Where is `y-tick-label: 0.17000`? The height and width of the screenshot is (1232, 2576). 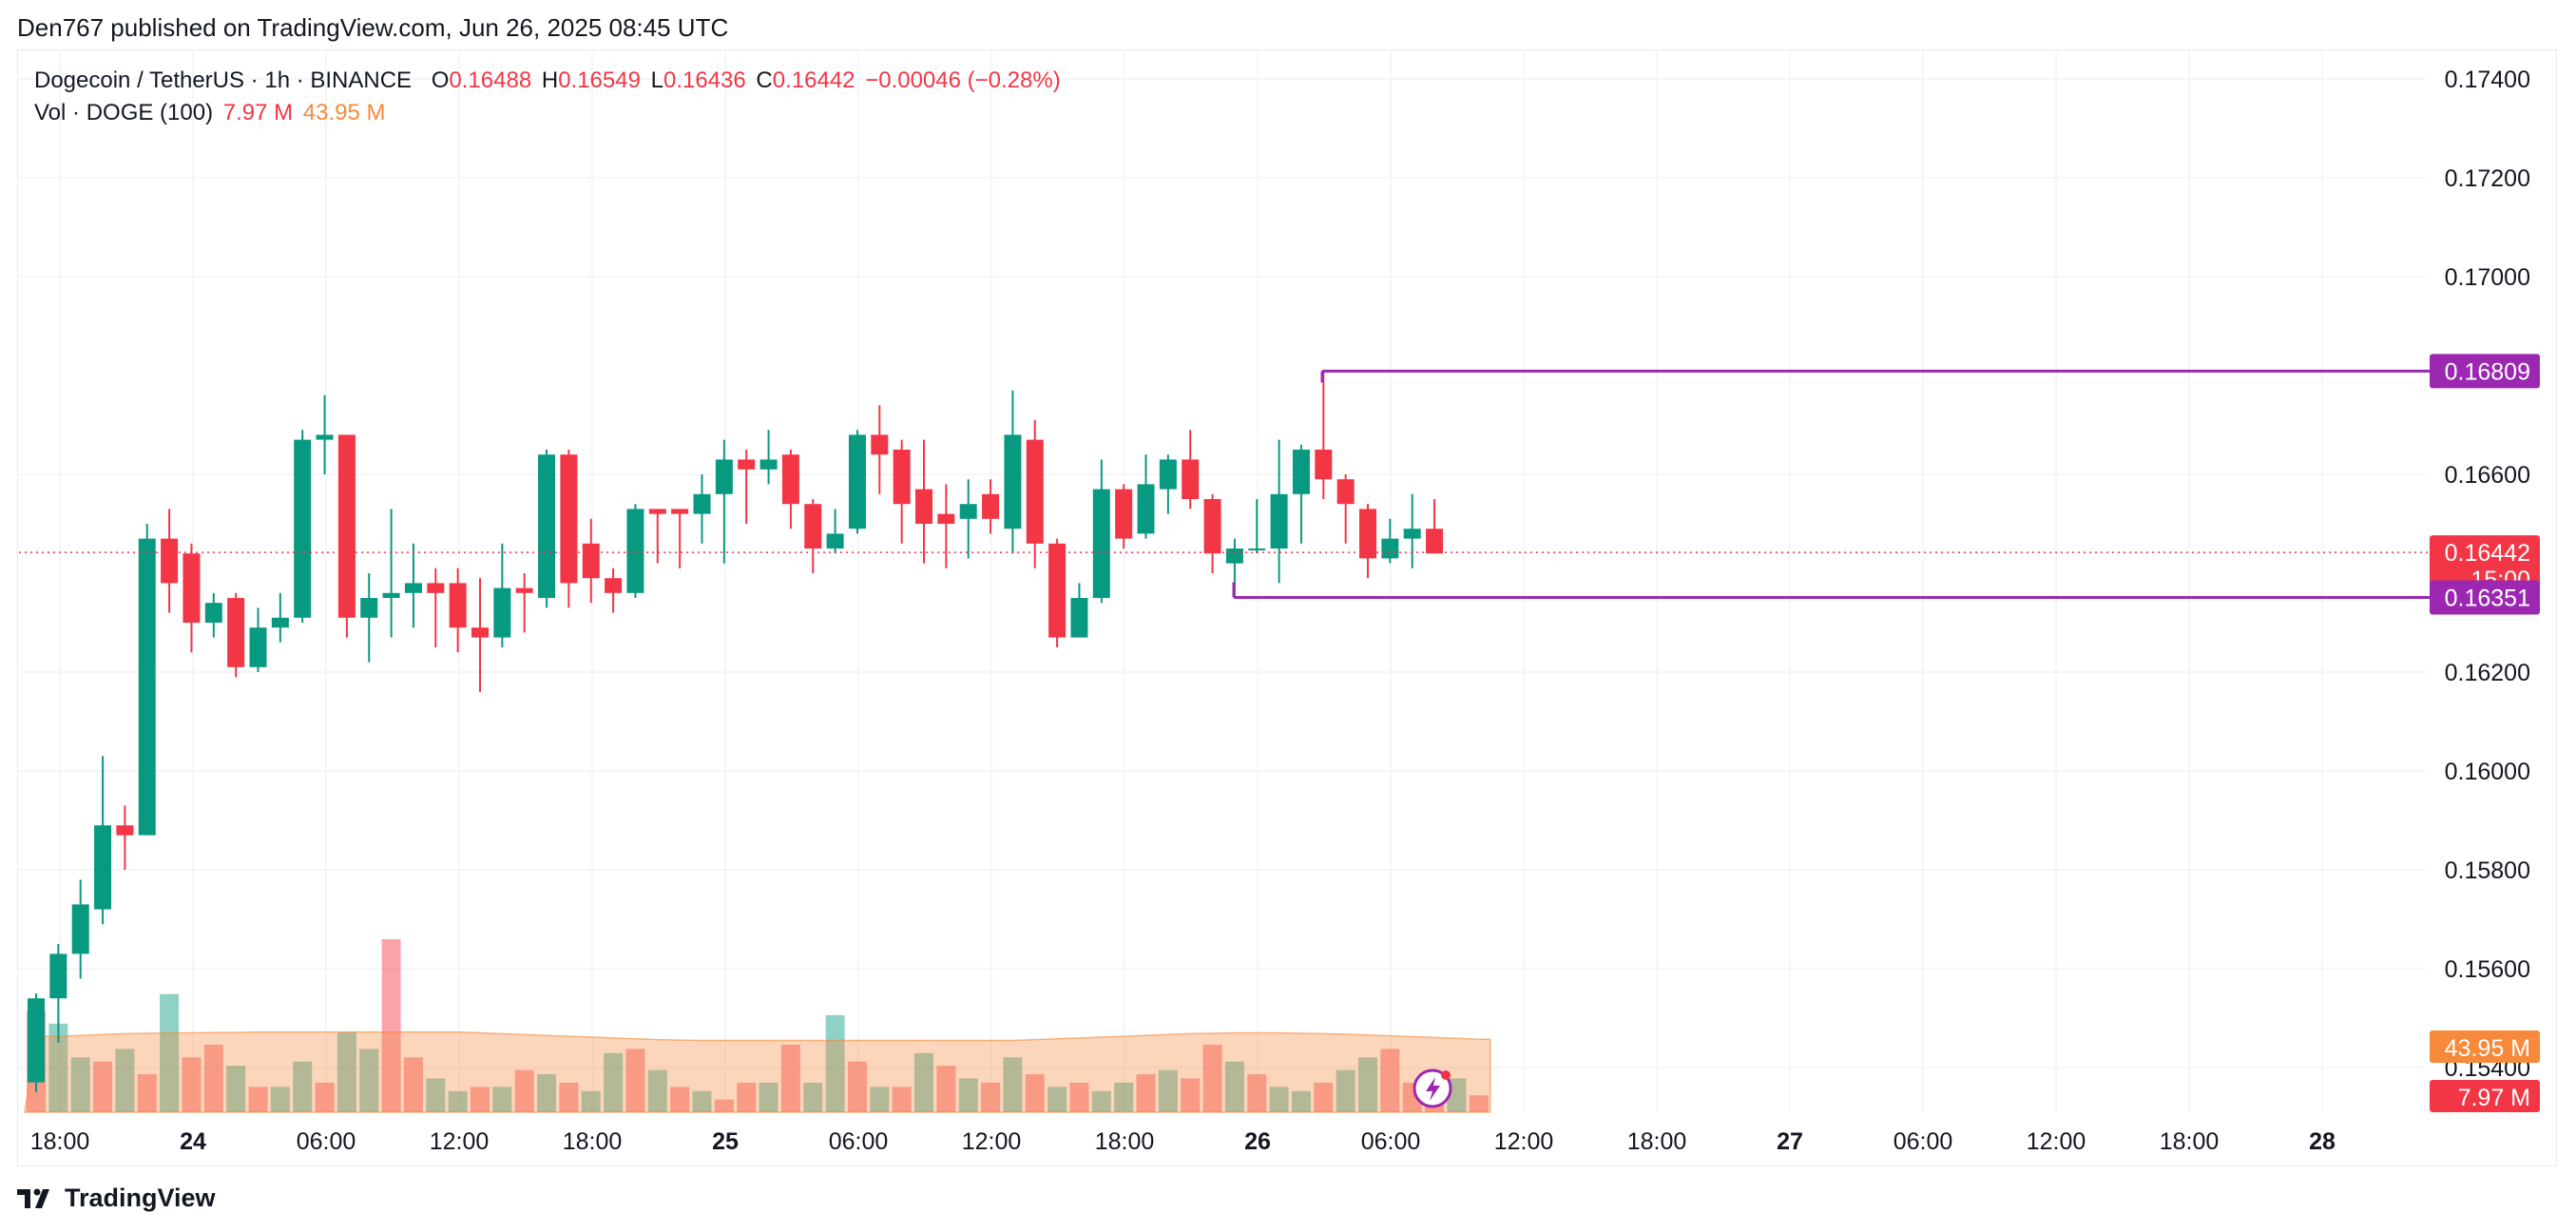 y-tick-label: 0.17000 is located at coordinates (2488, 277).